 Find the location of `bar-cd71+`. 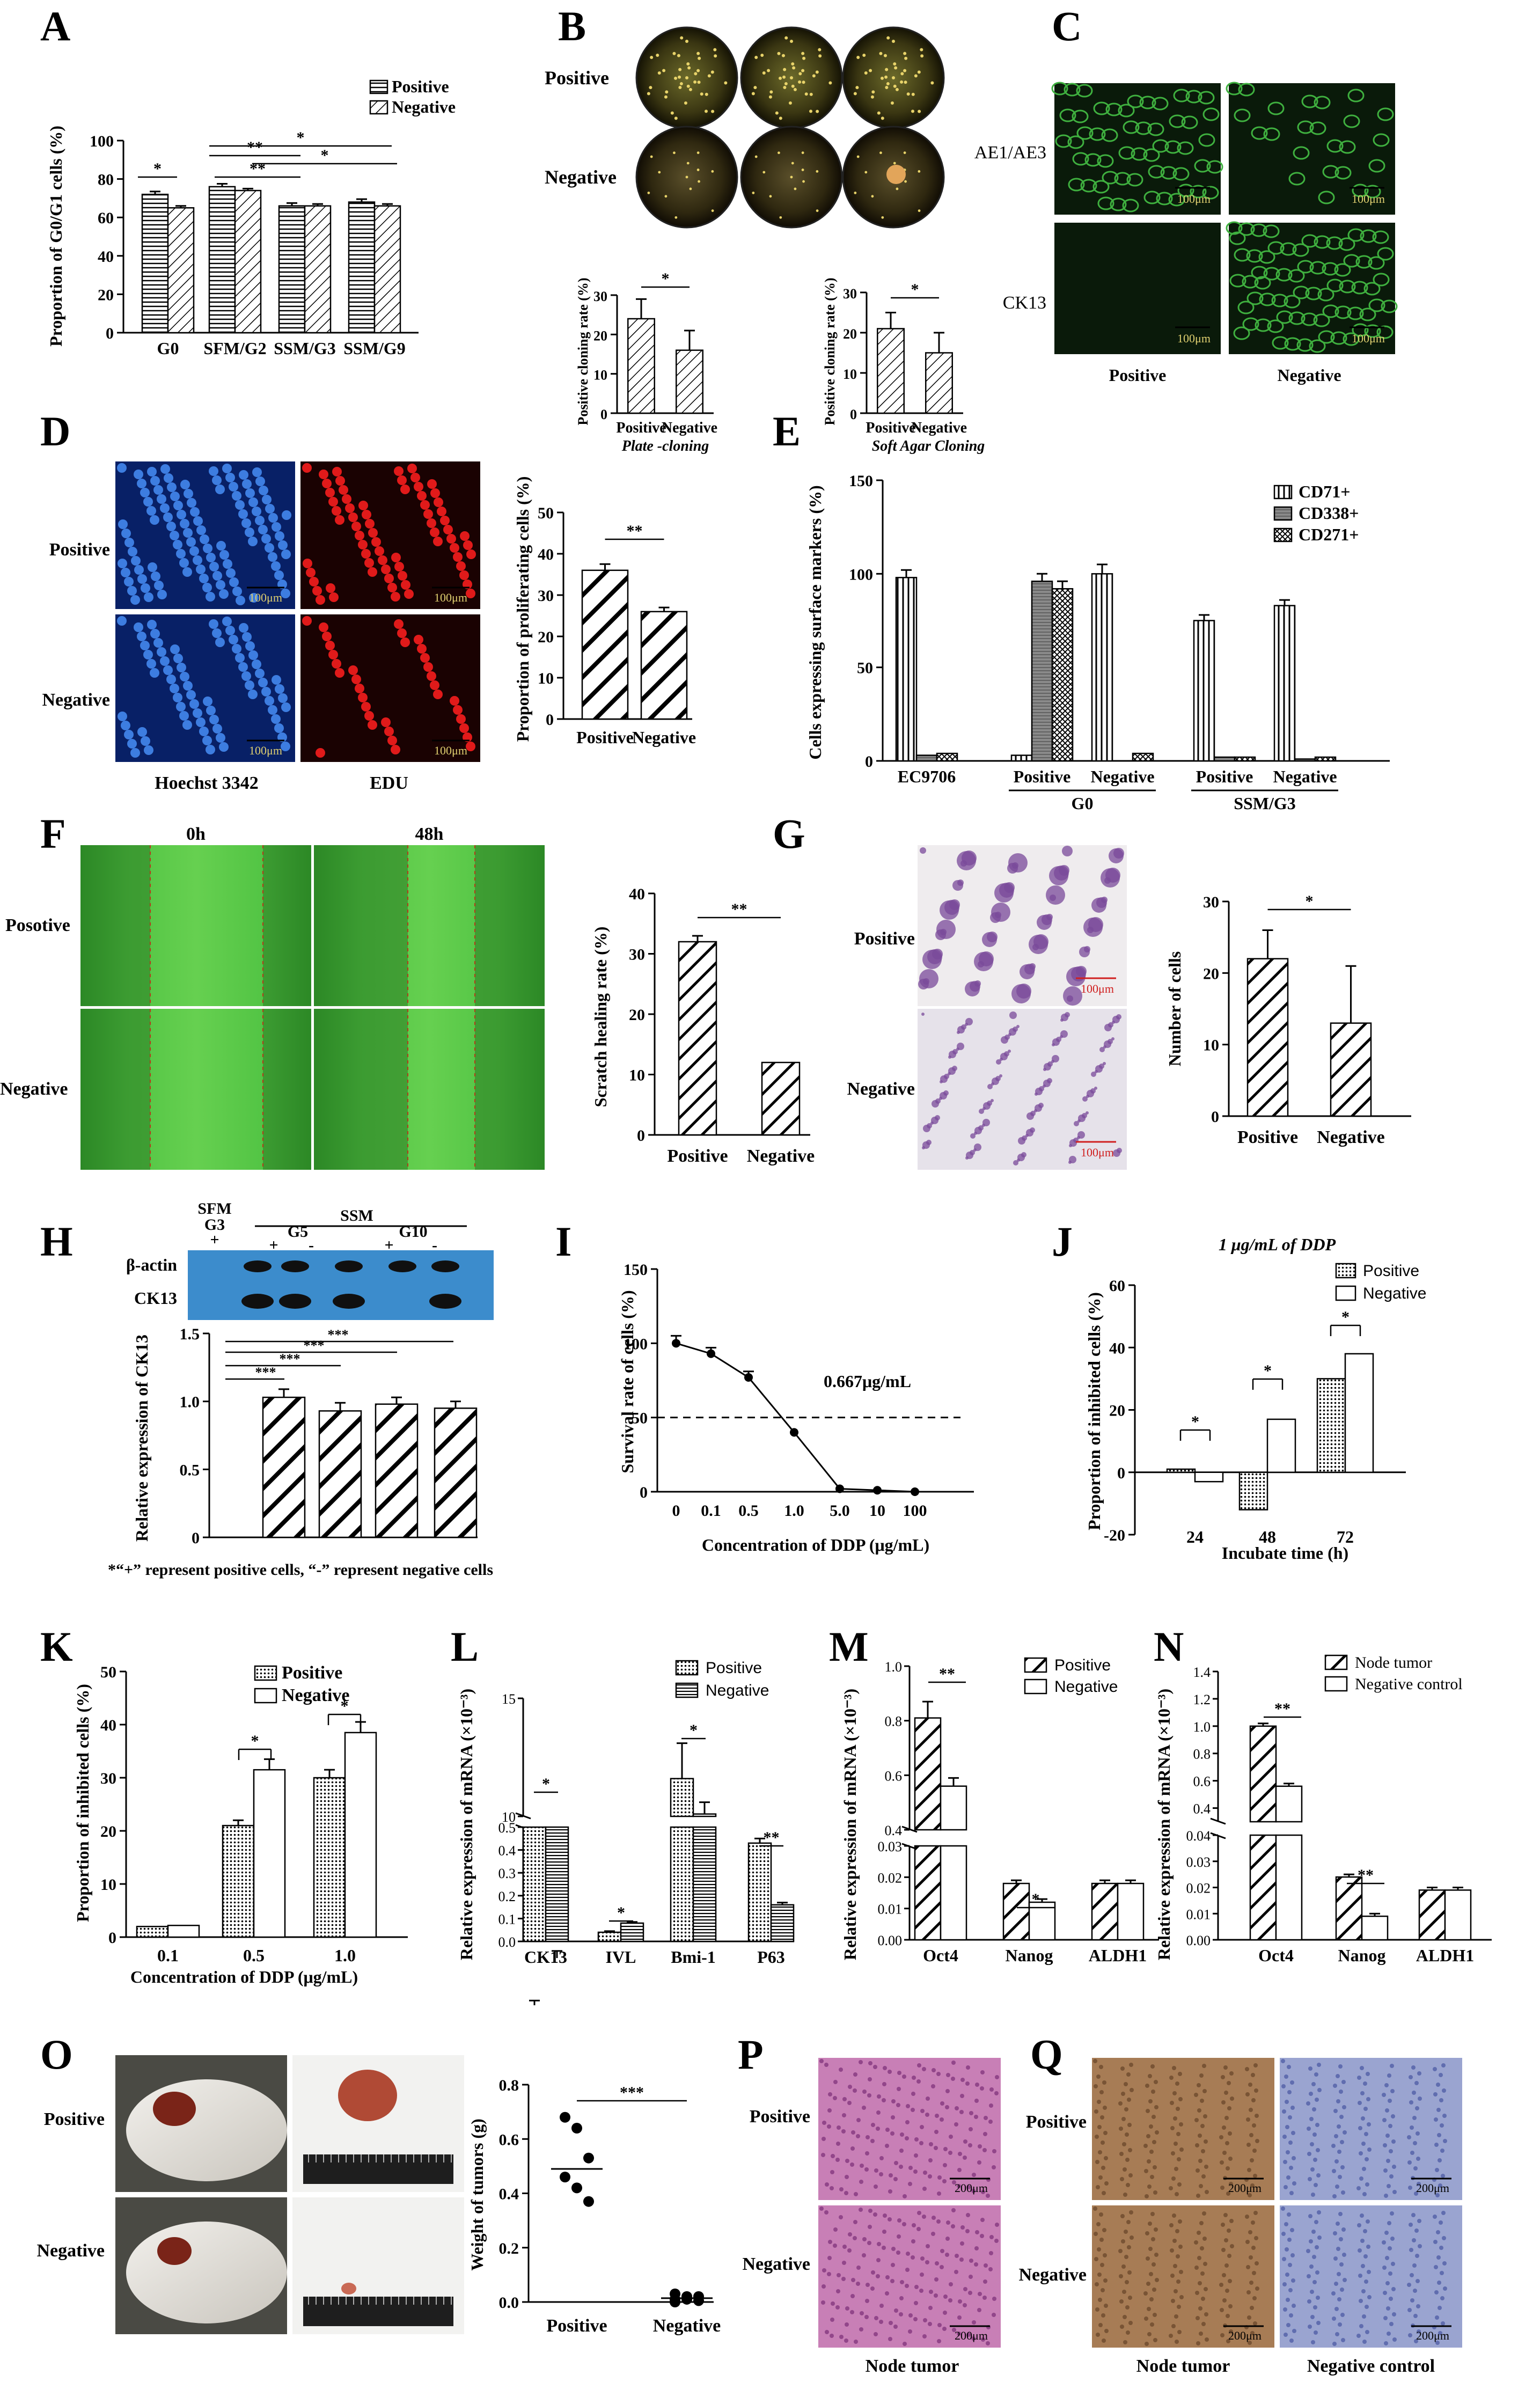

bar-cd71+ is located at coordinates (906, 669).